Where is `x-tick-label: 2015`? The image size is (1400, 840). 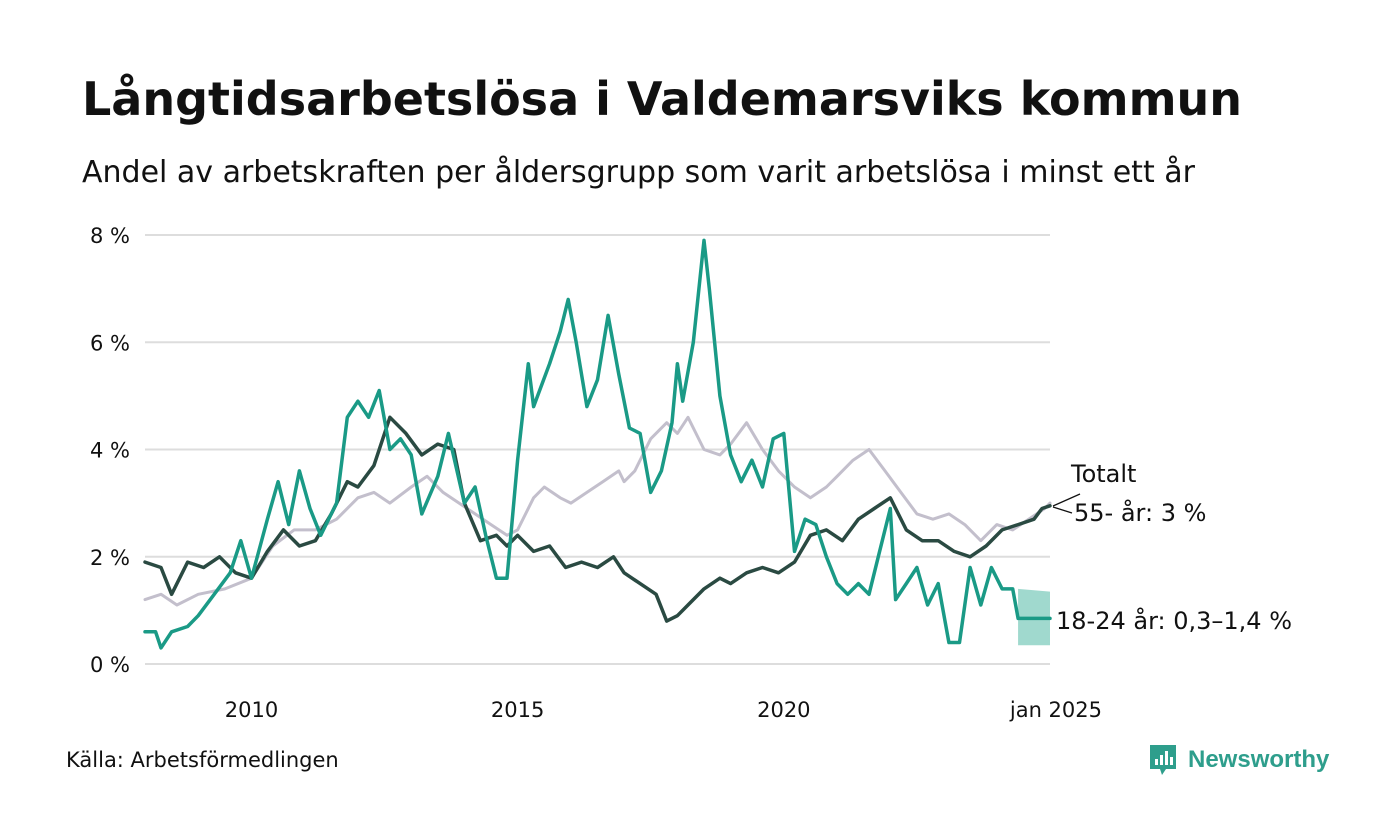 x-tick-label: 2015 is located at coordinates (517, 710).